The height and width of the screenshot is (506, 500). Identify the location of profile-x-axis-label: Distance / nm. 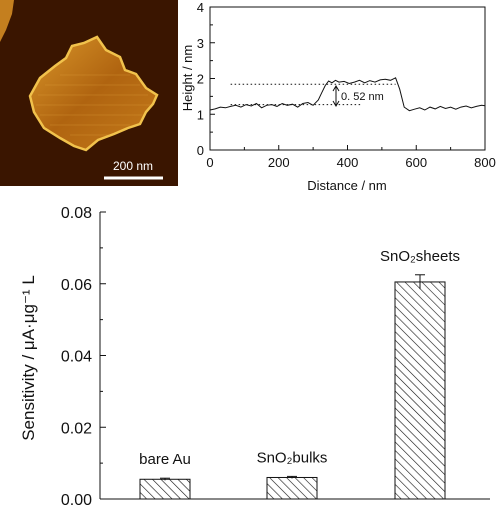
(346, 185).